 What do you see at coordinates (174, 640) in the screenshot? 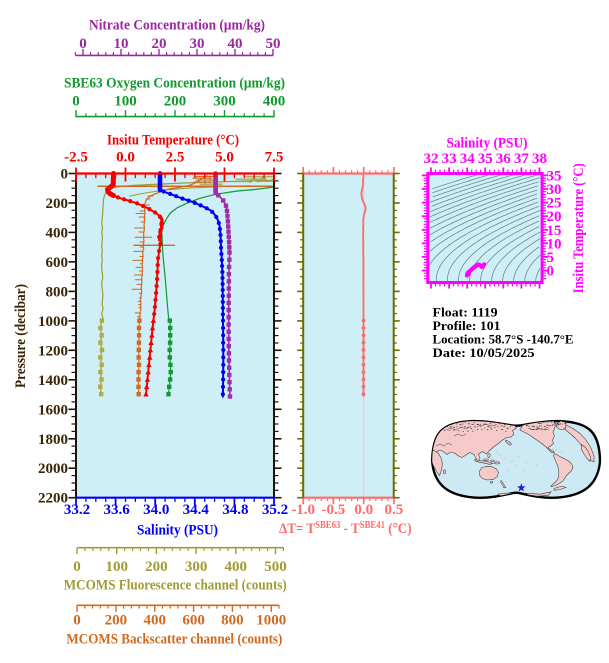
I see `svg-text:MCOMS Backscatter channel (cou: MCOMS Backscatter channel (counts)` at bounding box center [174, 640].